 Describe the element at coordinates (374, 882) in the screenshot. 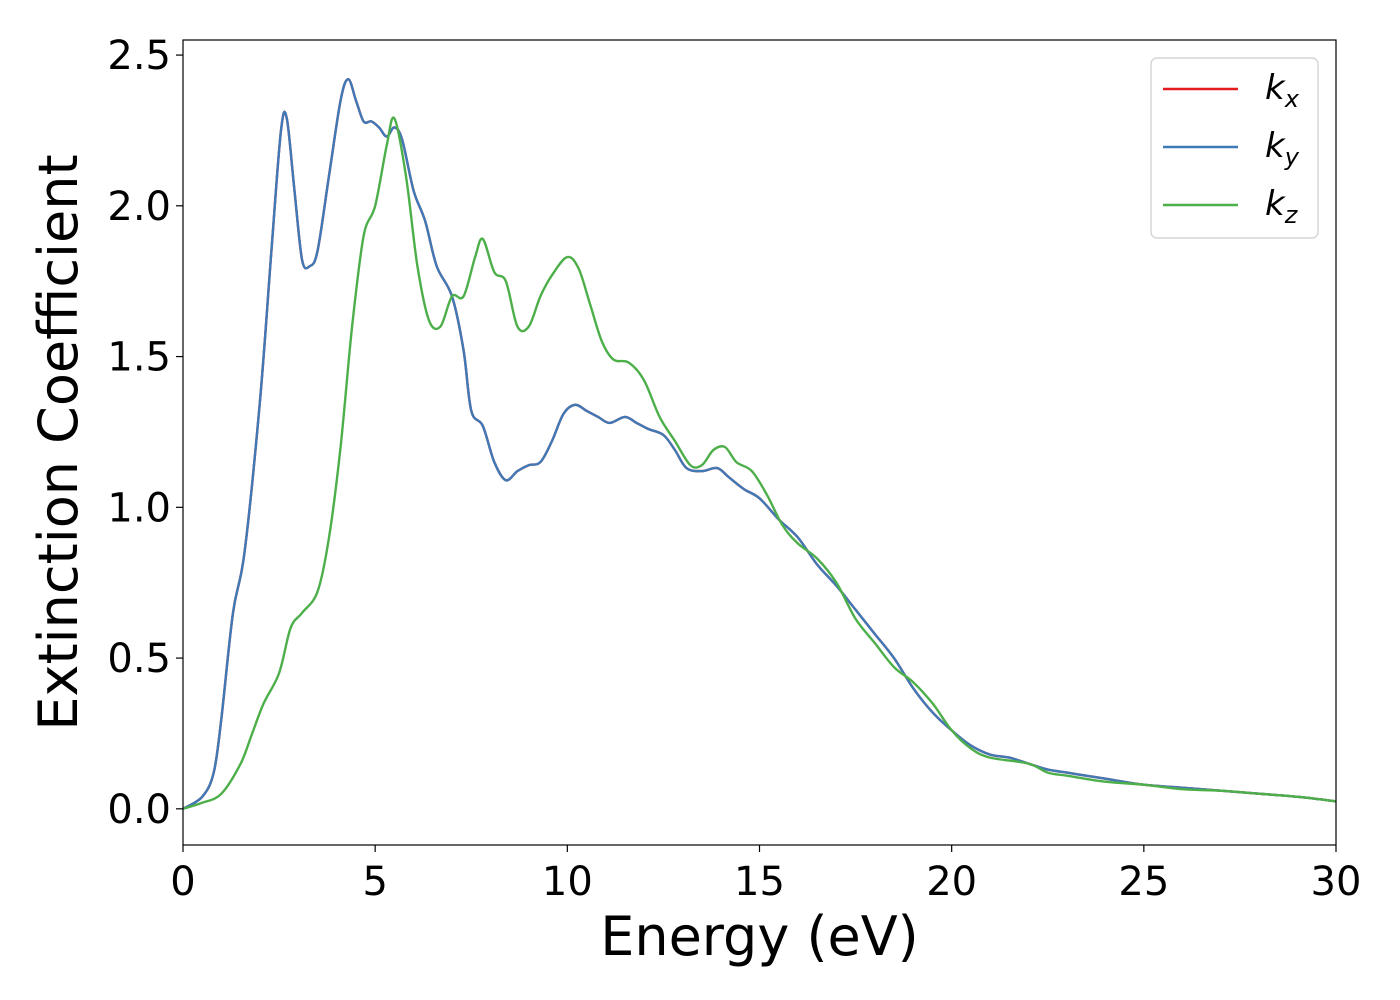

I see `x-tick-label: 5` at that location.